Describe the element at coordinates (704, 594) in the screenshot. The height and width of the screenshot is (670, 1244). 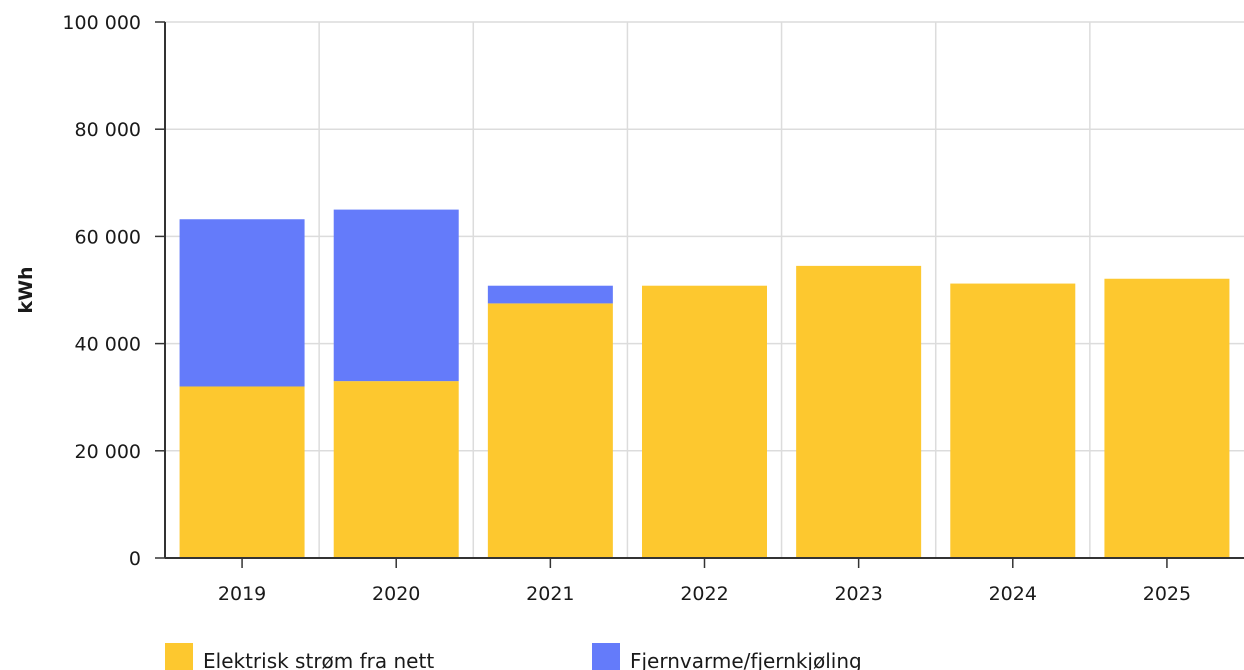
I see `x-tick-label: 2022` at that location.